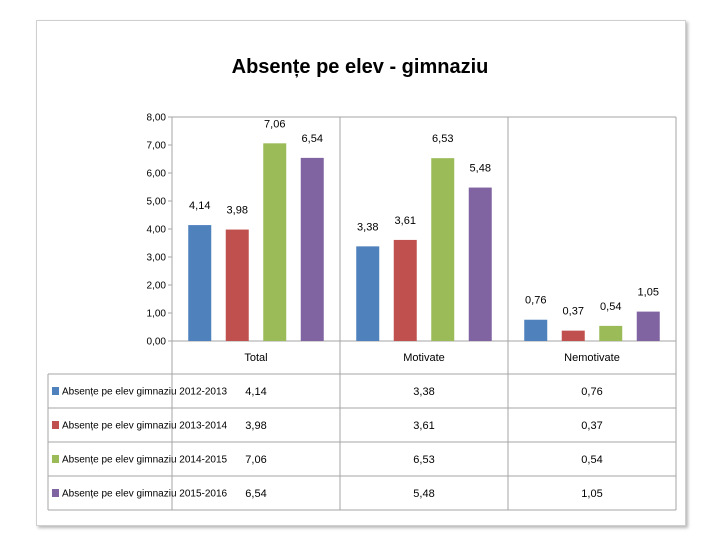  Describe the element at coordinates (591, 460) in the screenshot. I see `table-cell: 0,54` at that location.